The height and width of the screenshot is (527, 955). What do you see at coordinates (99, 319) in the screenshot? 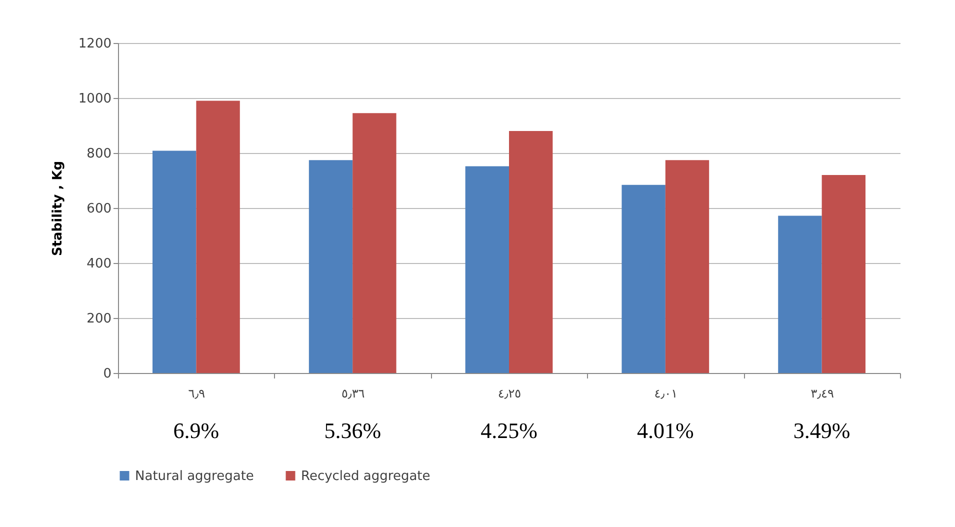
I see `y-tick-label: 200` at bounding box center [99, 319].